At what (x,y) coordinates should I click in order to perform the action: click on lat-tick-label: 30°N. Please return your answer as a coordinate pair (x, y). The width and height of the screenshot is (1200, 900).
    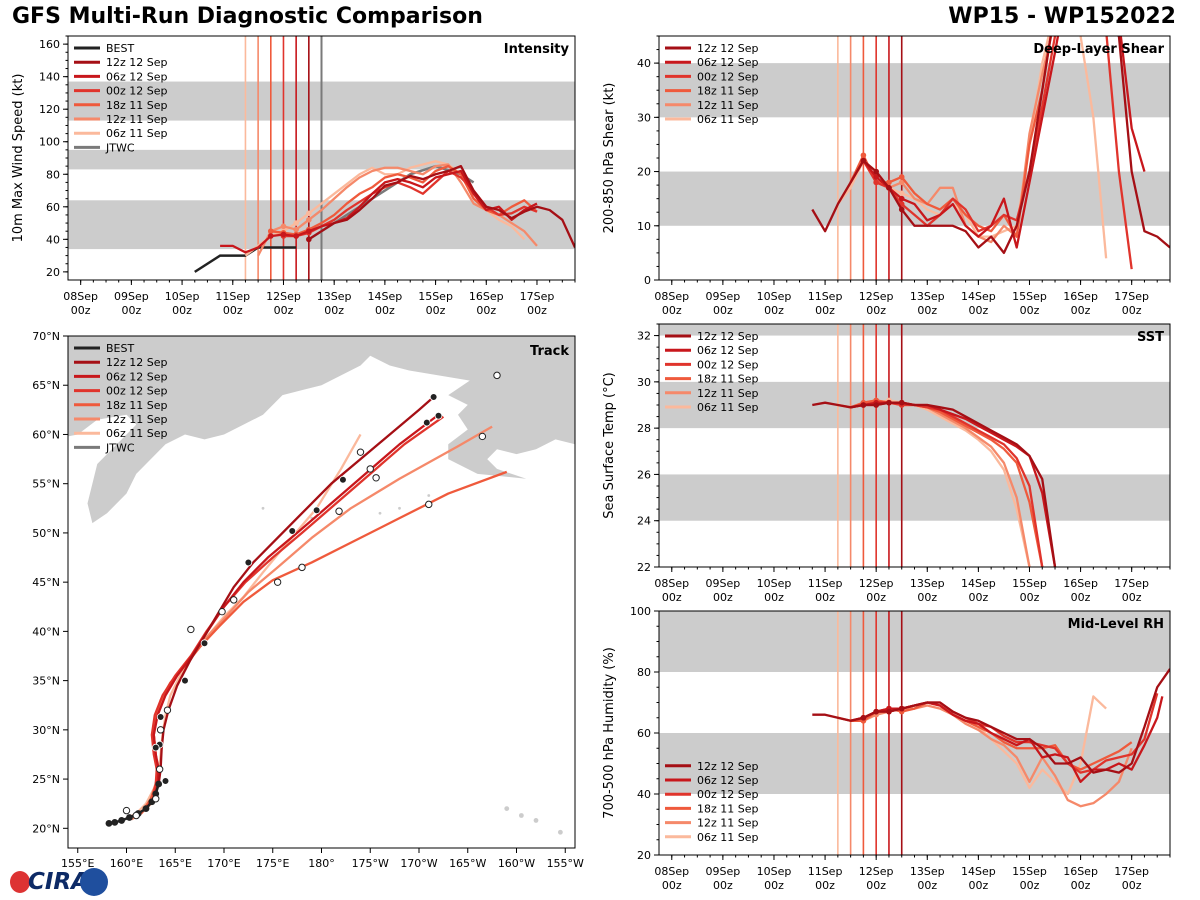
    Looking at the image, I should click on (46, 730).